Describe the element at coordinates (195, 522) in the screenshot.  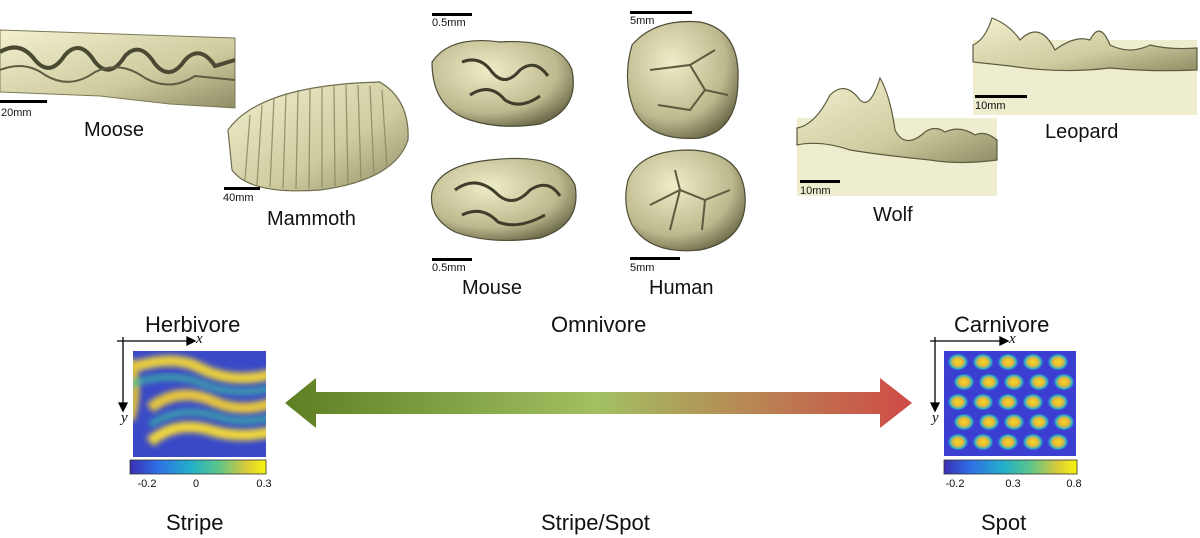
I see `stripe-pattern-label: Stripe` at that location.